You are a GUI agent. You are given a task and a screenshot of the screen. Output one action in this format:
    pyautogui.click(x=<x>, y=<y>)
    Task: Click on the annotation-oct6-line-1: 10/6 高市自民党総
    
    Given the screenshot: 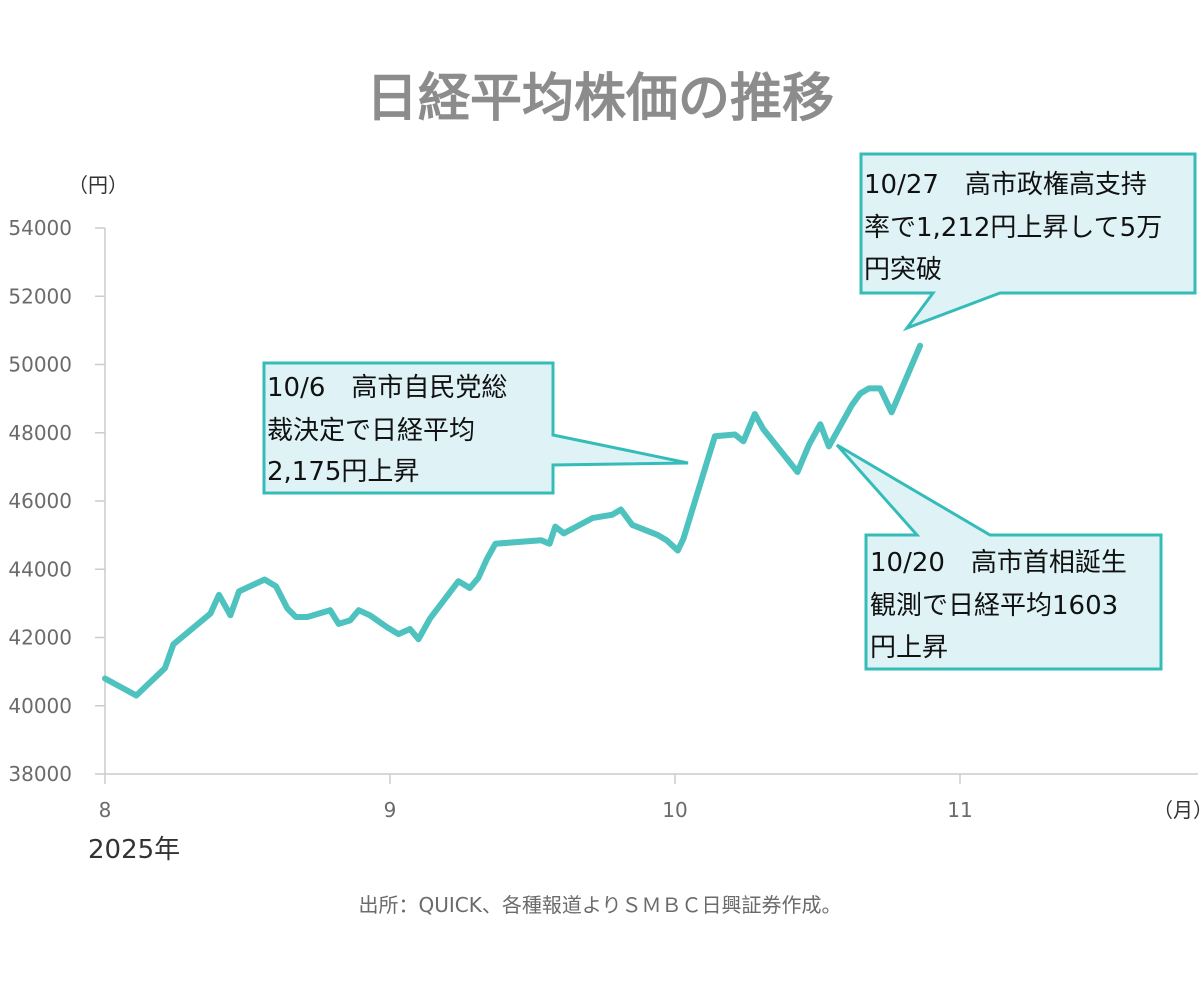 What is the action you would take?
    pyautogui.click(x=387, y=388)
    